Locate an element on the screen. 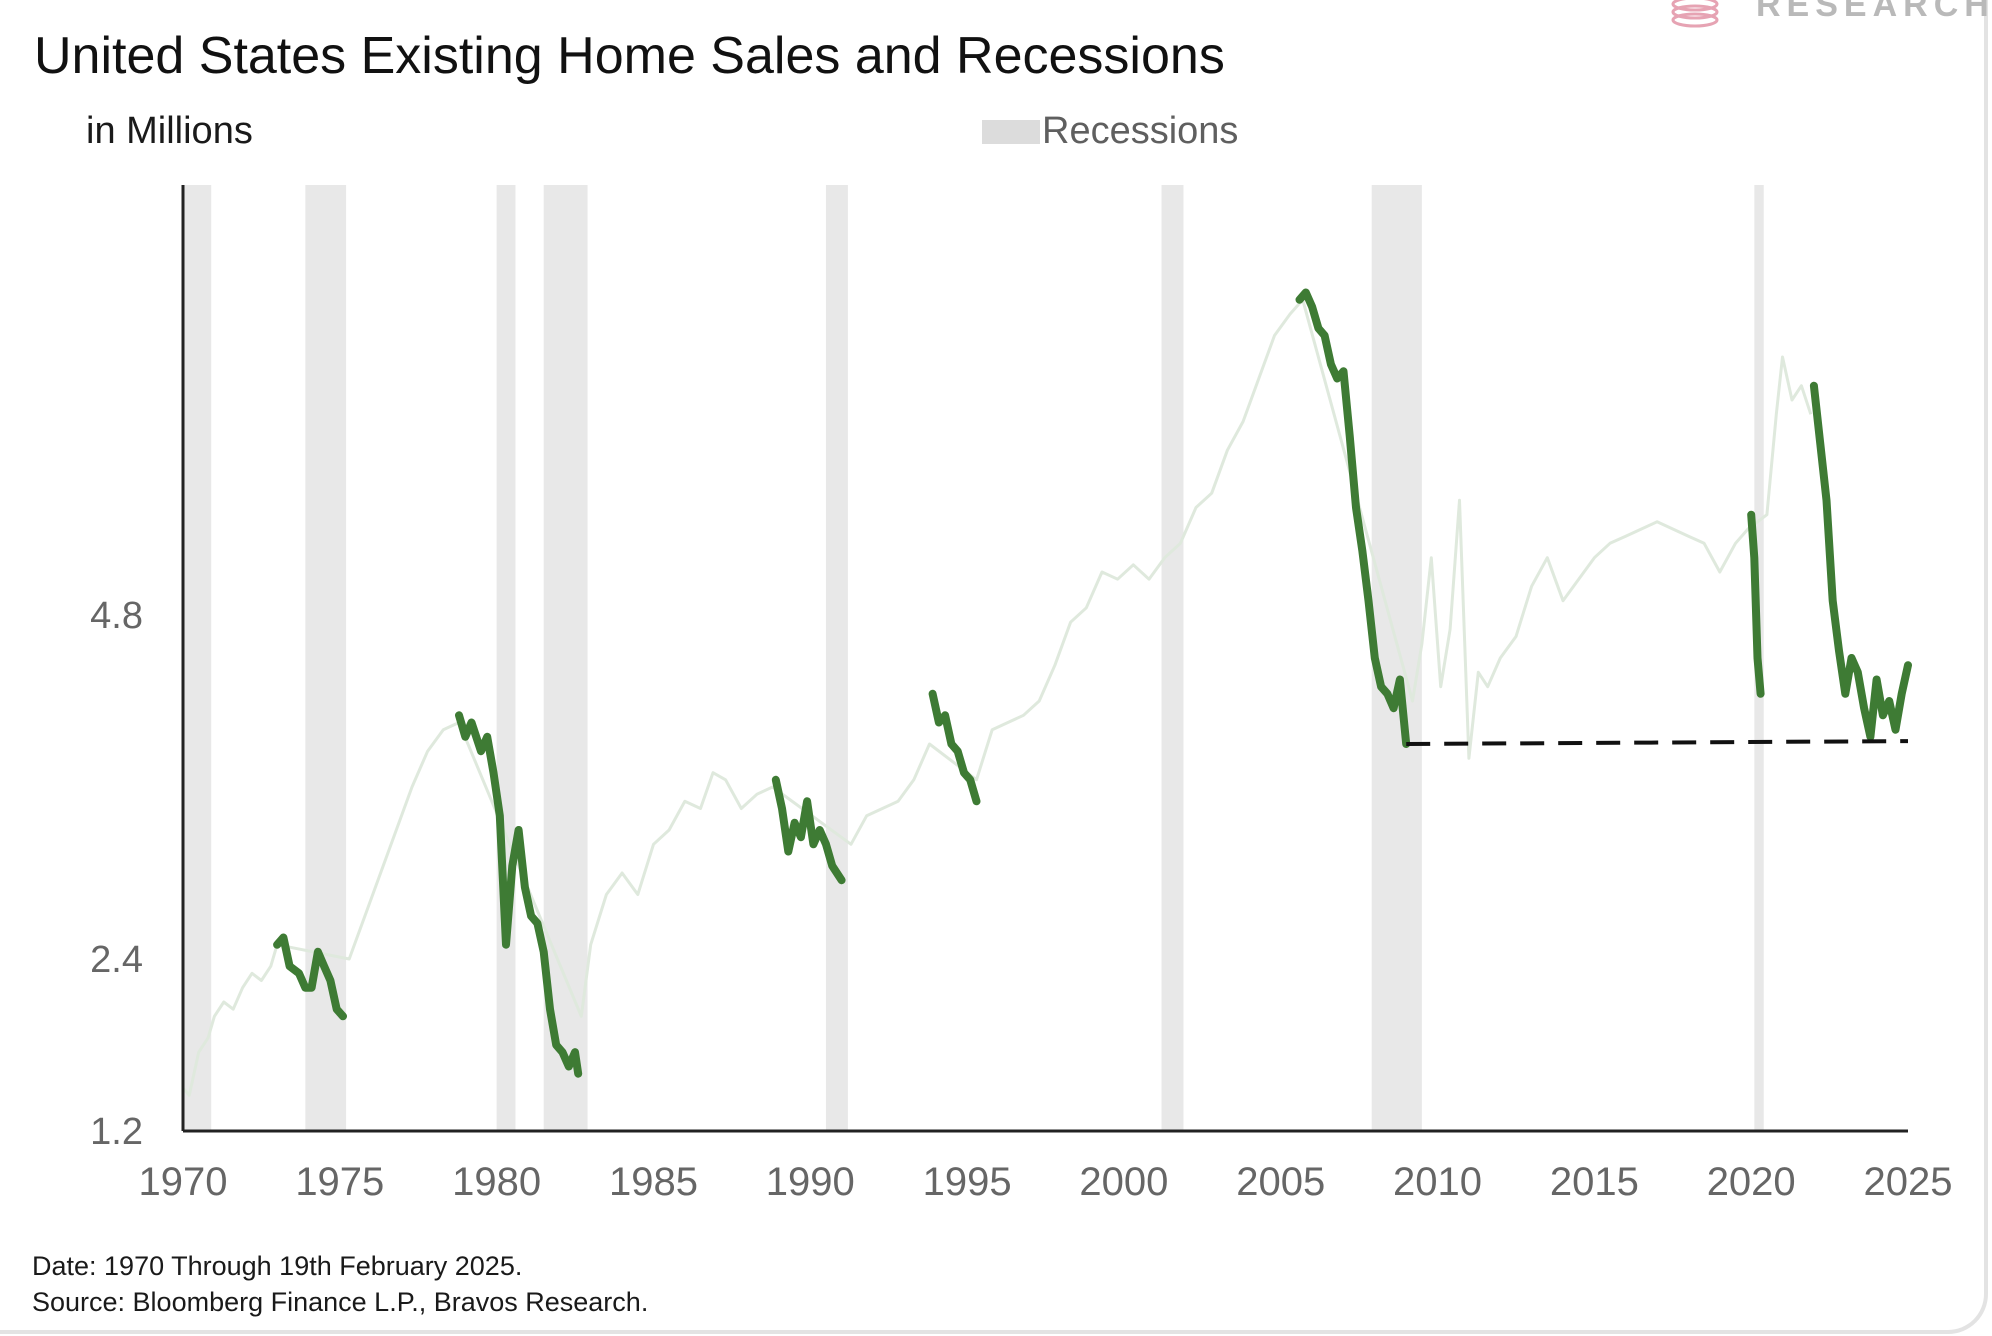 Image resolution: width=1992 pixels, height=1336 pixels. x-tick-label: 2000 is located at coordinates (1123, 1182).